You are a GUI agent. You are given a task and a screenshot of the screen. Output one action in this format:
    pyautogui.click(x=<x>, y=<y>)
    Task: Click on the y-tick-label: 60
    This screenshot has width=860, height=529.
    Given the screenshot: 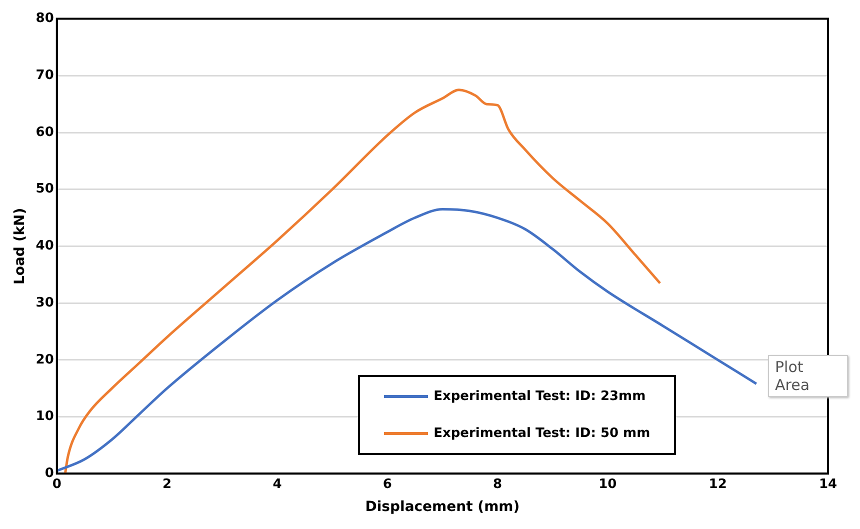 What is the action you would take?
    pyautogui.click(x=45, y=132)
    